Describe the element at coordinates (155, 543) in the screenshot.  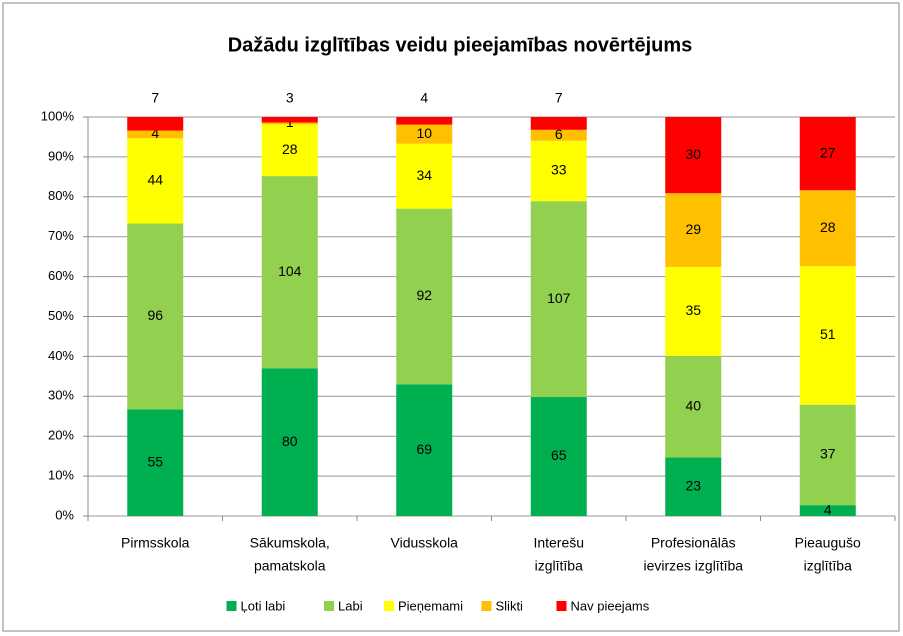
I see `x-tick-label: Pirmsskola` at that location.